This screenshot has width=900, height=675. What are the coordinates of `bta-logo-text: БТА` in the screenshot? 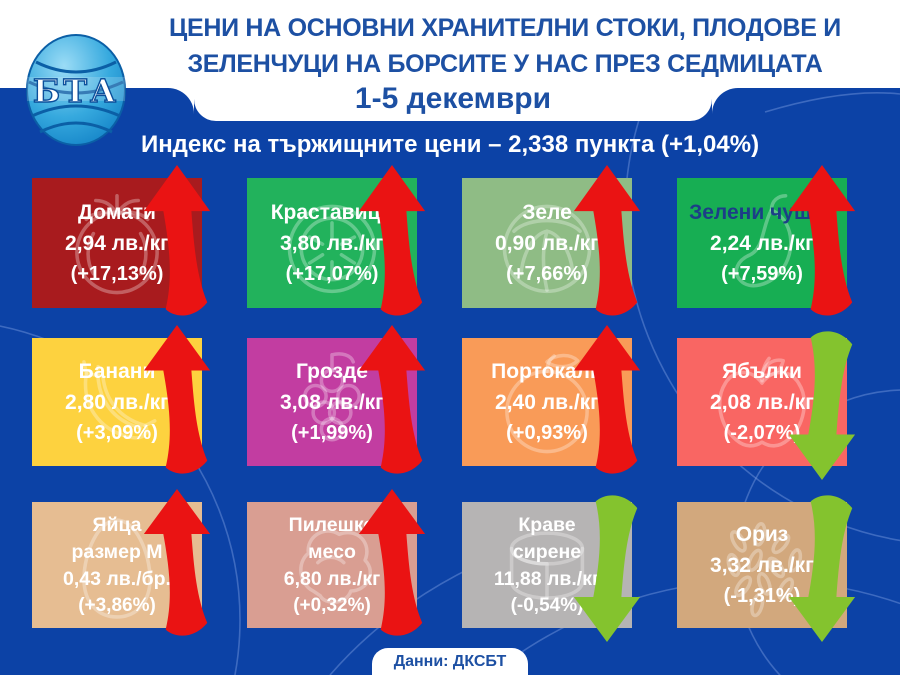 It's located at (76, 91).